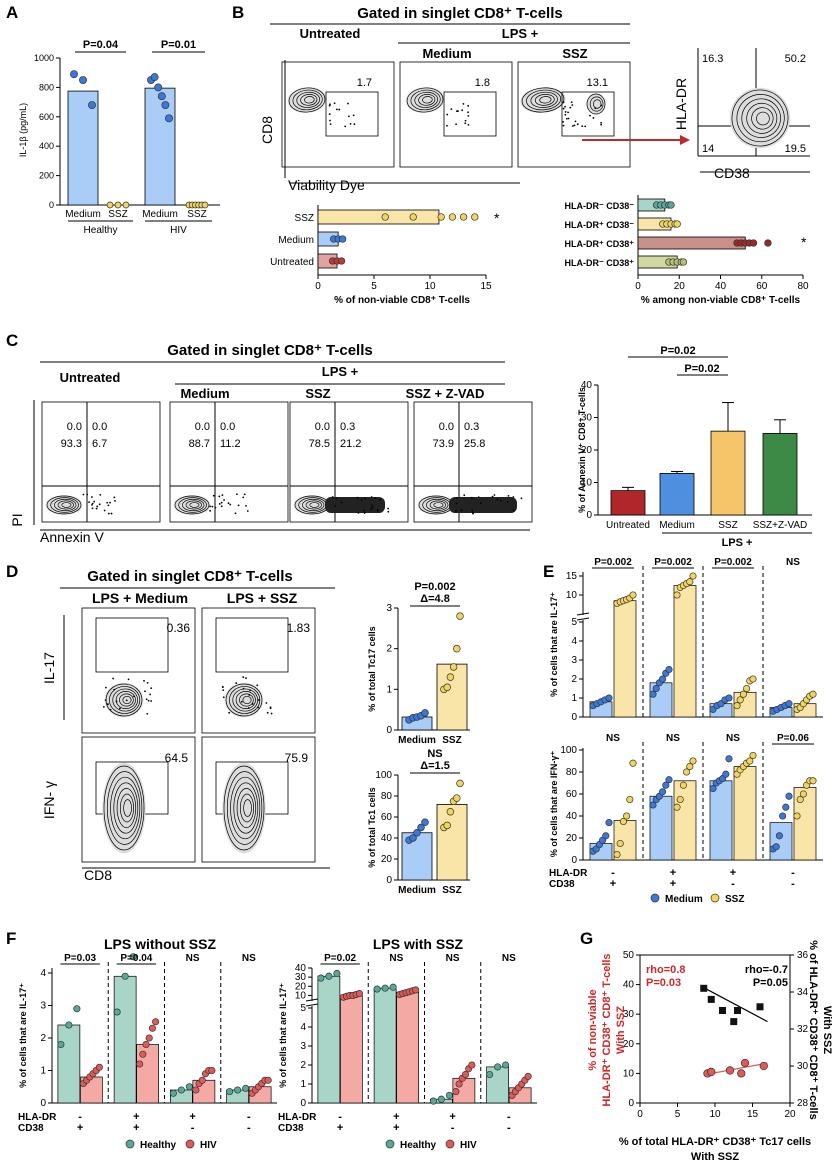  What do you see at coordinates (303, 1008) in the screenshot?
I see `f-right-ytick-label: 5` at bounding box center [303, 1008].